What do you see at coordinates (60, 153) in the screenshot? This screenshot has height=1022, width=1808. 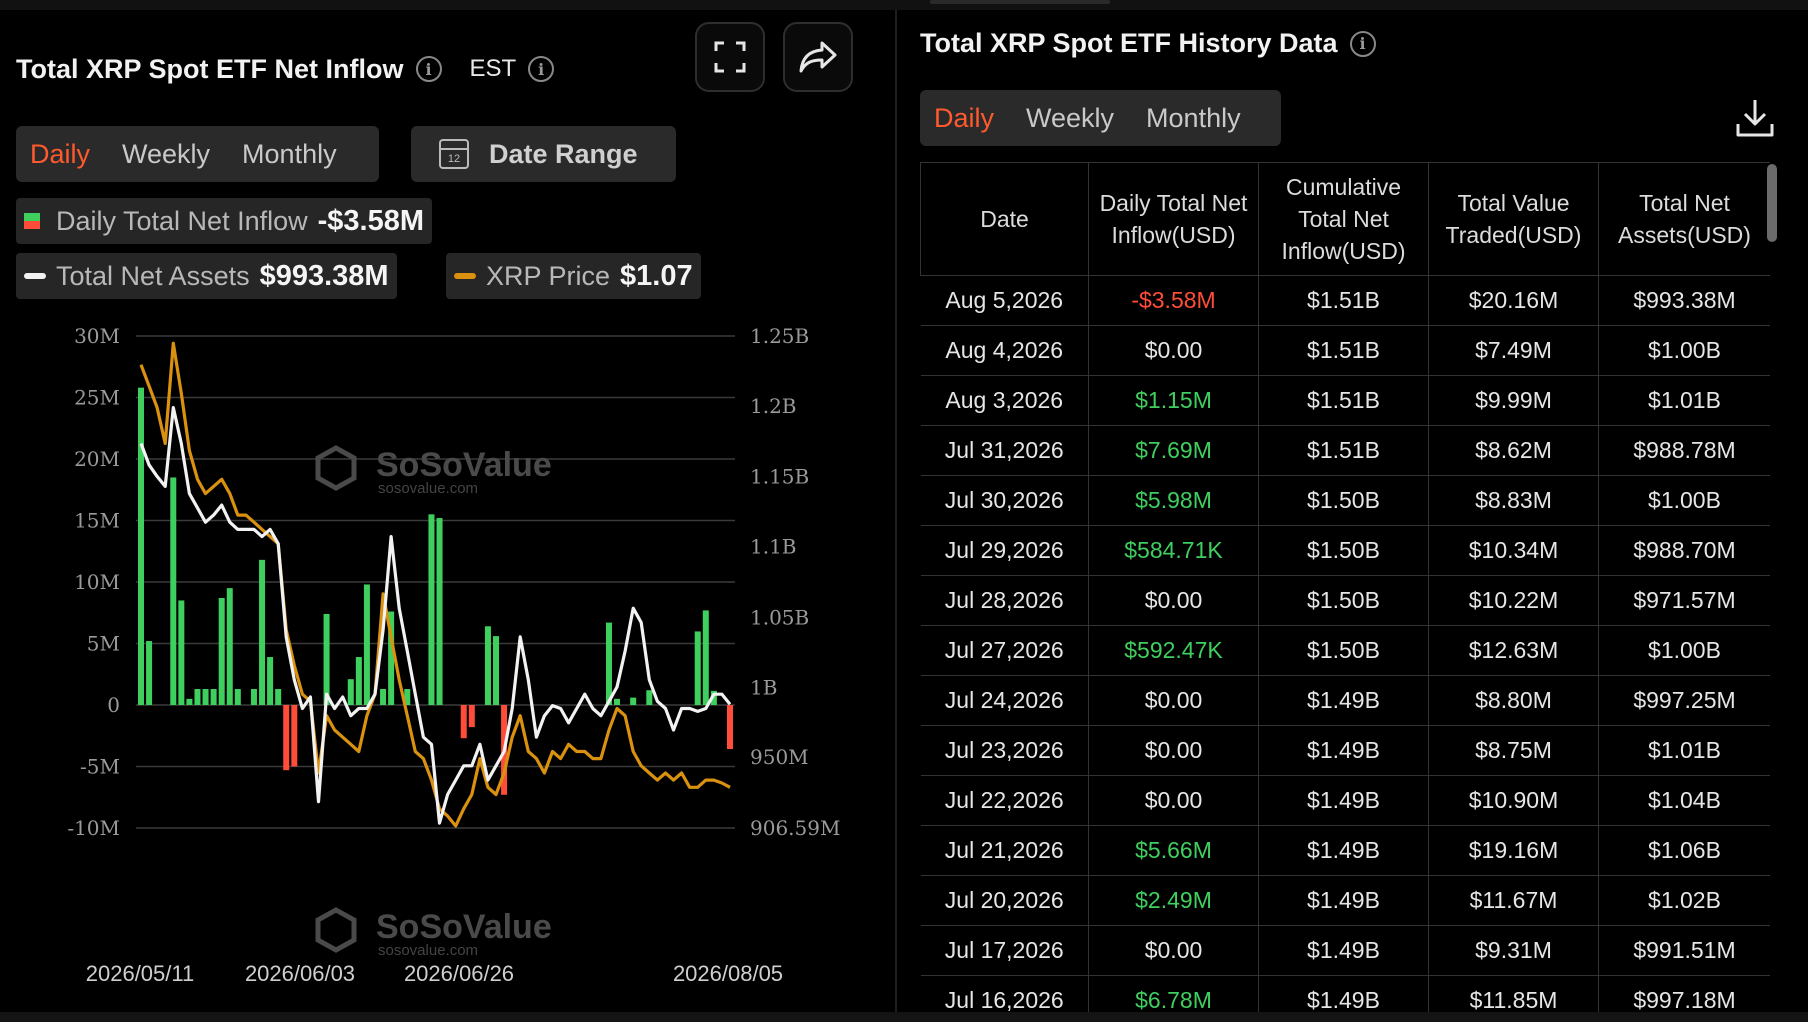 I see `tab-daily: Daily` at bounding box center [60, 153].